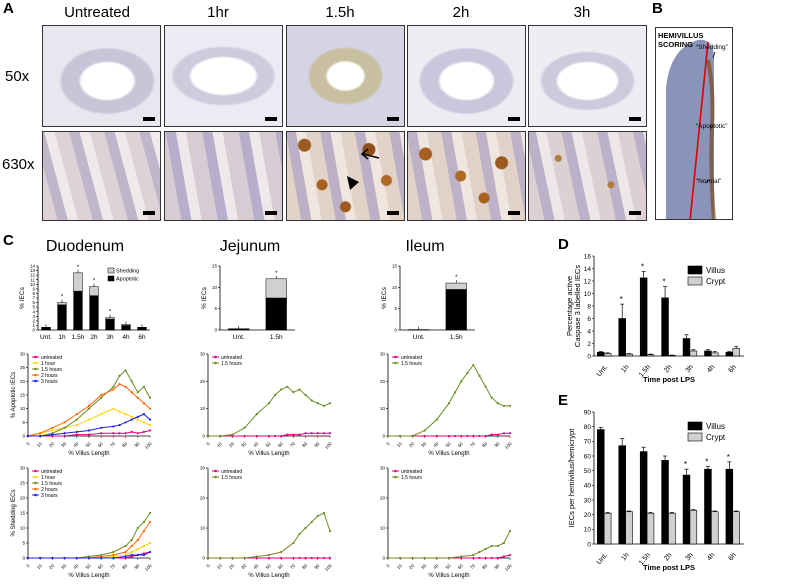  Describe the element at coordinates (276, 337) in the screenshot. I see `x-tick-label: 1.5h` at that location.